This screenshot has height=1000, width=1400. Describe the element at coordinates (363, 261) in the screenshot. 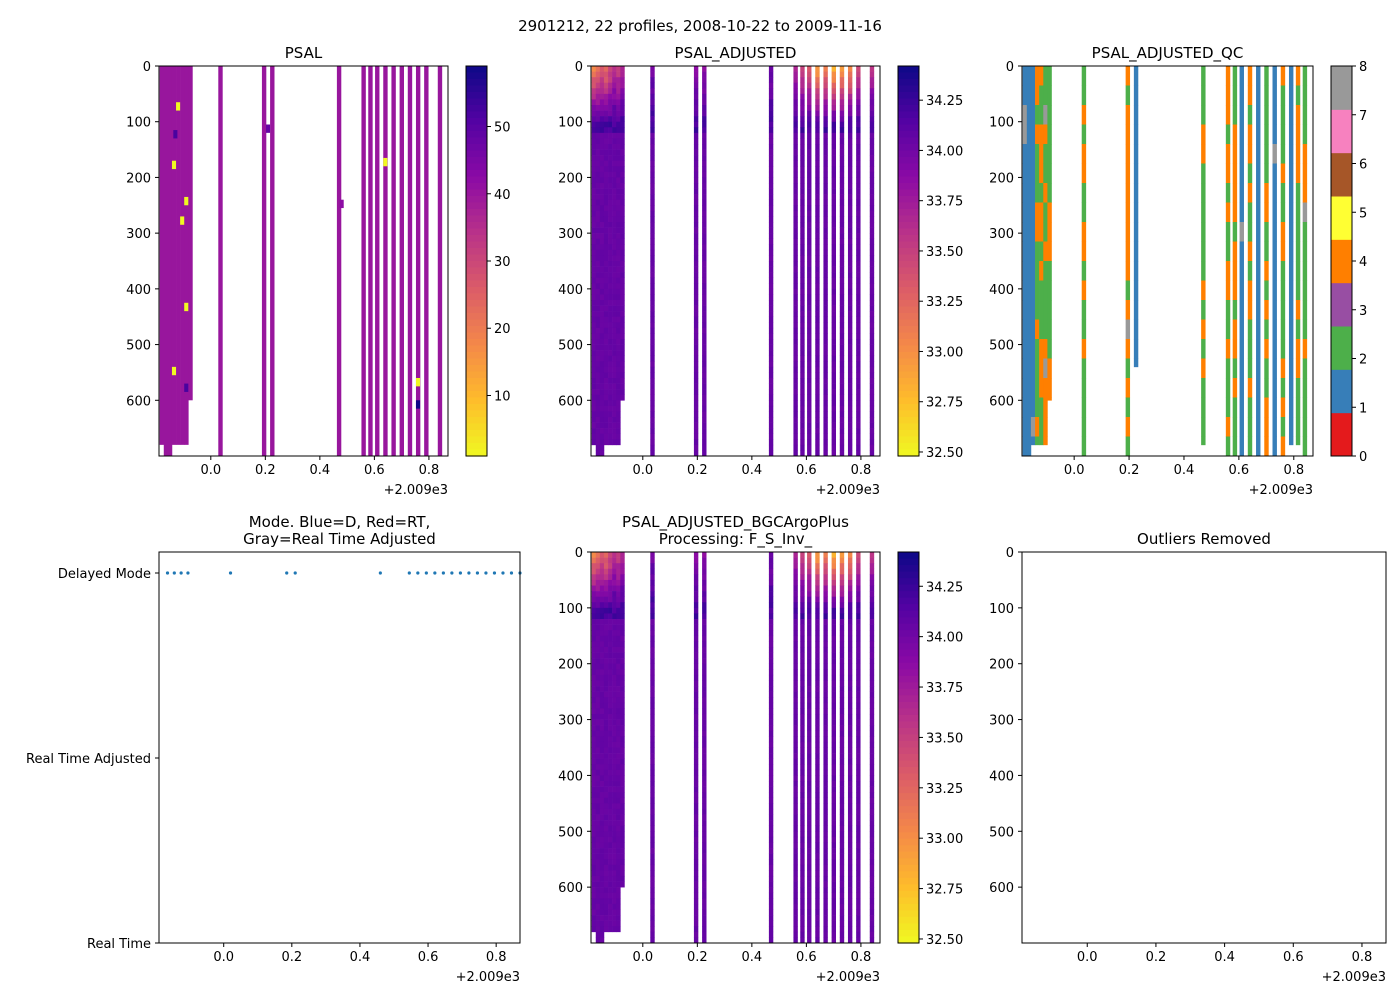

I see `psal-profile-column` at that location.